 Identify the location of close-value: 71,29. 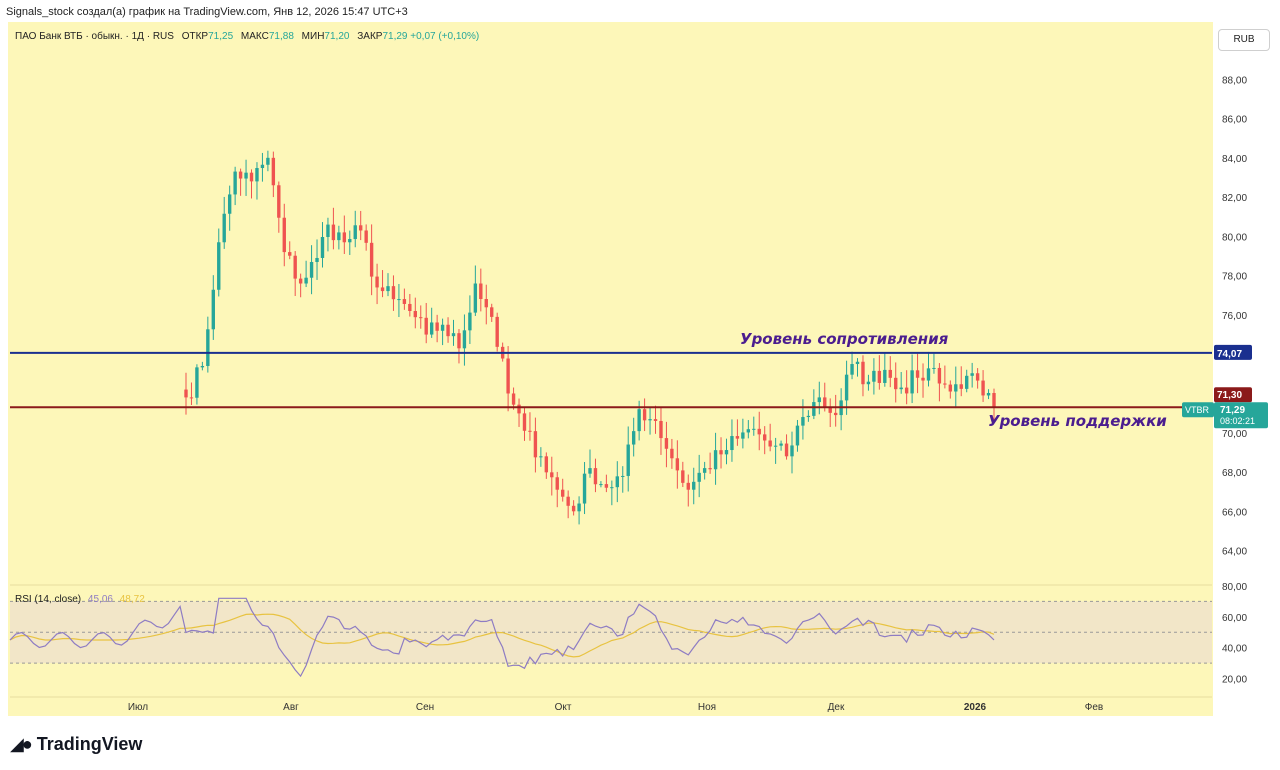
(395, 36).